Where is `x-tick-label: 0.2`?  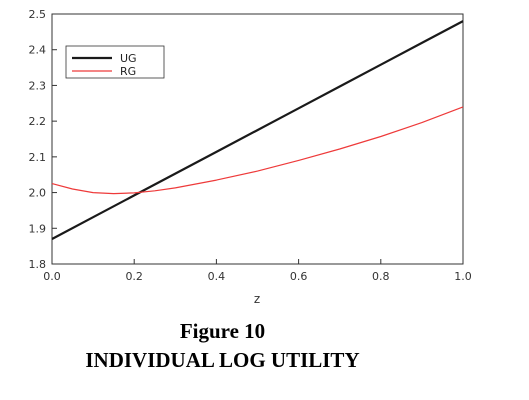
x-tick-label: 0.2 is located at coordinates (134, 276).